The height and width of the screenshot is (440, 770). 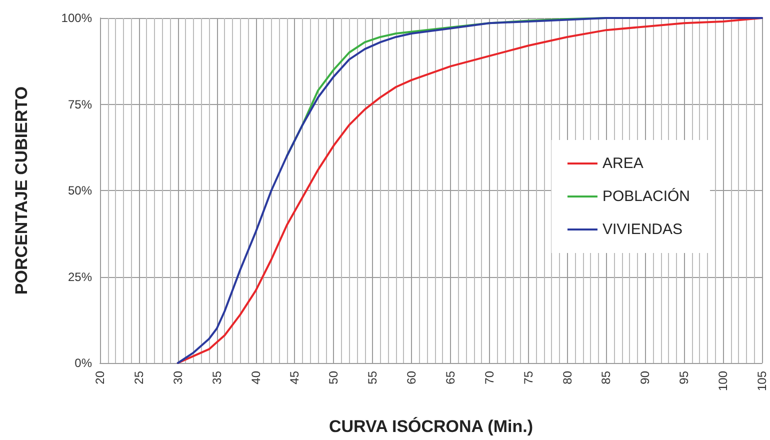 What do you see at coordinates (684, 377) in the screenshot?
I see `x-tick-label: 95` at bounding box center [684, 377].